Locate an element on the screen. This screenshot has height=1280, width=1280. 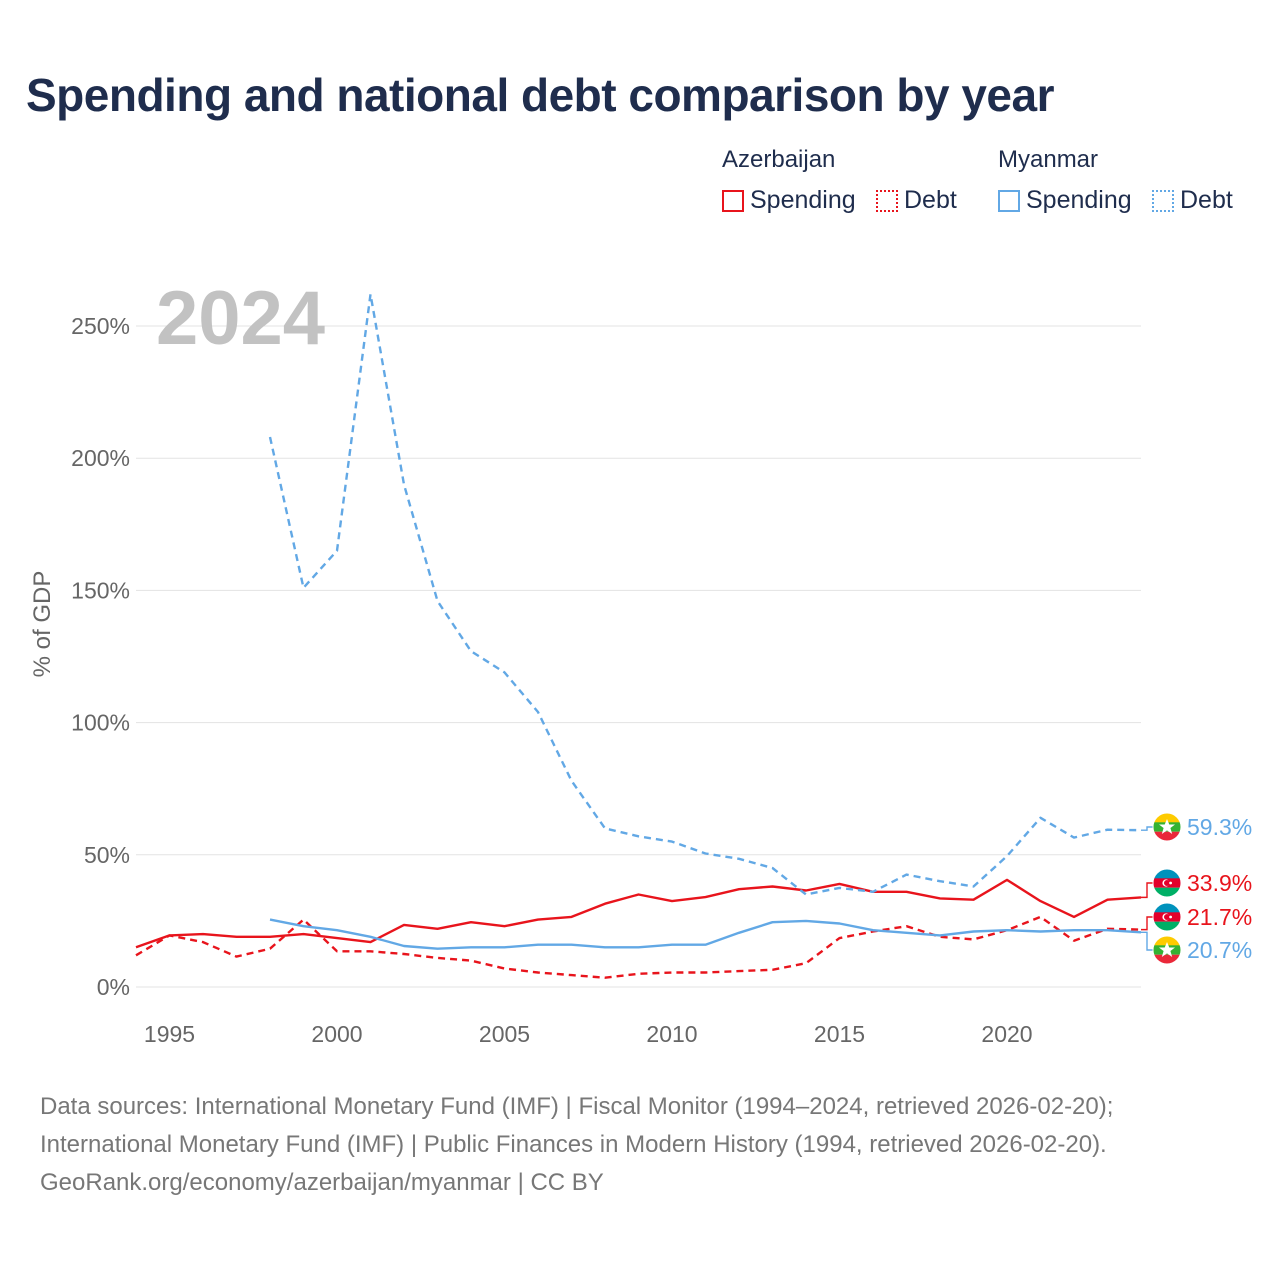
x-tick-label: 2015 is located at coordinates (839, 1034).